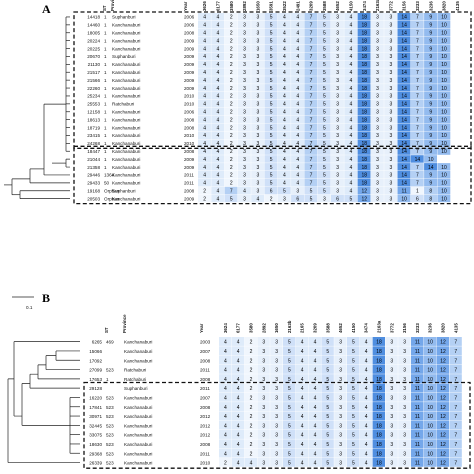 The width and height of the screenshot is (474, 474). Describe the element at coordinates (443, 454) in the screenshot. I see `allele-value: 12` at that location.